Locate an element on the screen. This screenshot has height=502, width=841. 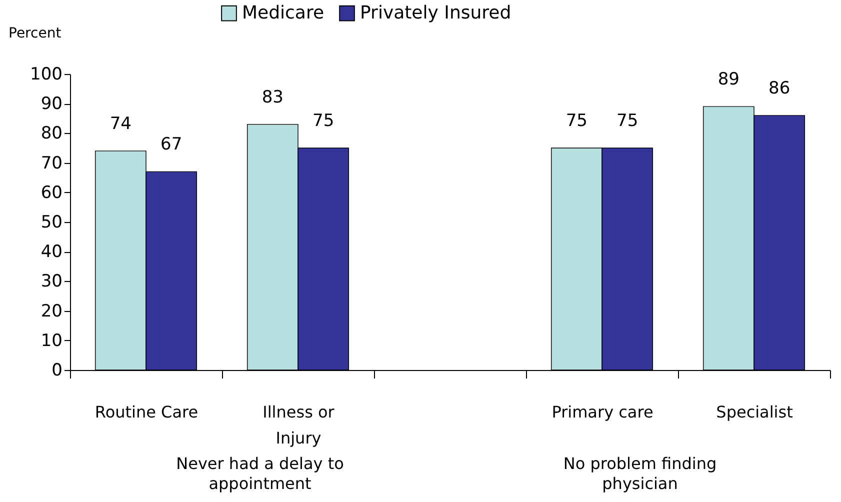
y-tick-label: 60 is located at coordinates (51, 192).